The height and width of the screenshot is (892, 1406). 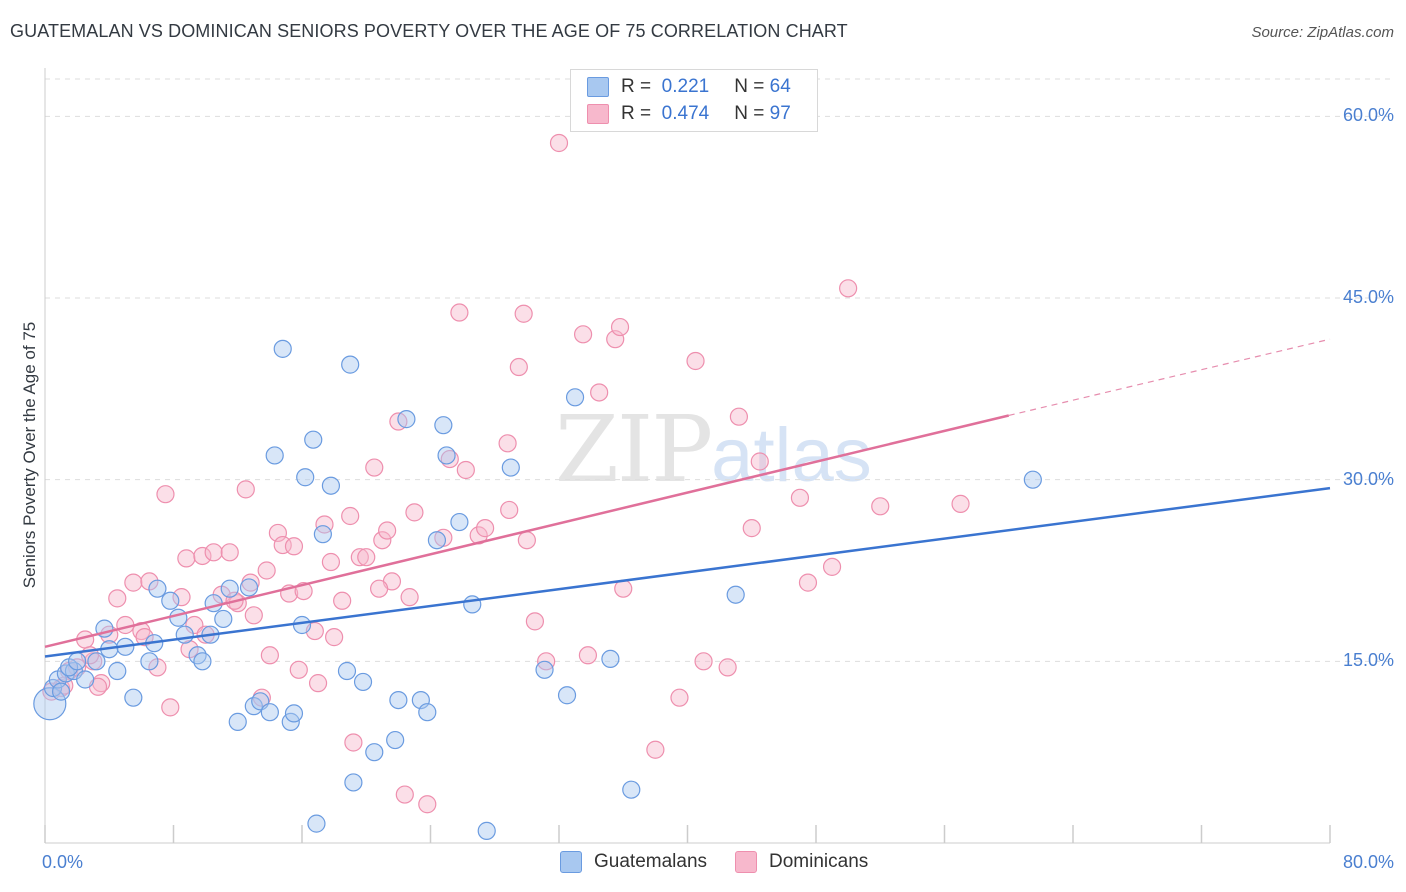 I want to click on legend-label-guatemalans: Guatemalans, so click(x=651, y=861).